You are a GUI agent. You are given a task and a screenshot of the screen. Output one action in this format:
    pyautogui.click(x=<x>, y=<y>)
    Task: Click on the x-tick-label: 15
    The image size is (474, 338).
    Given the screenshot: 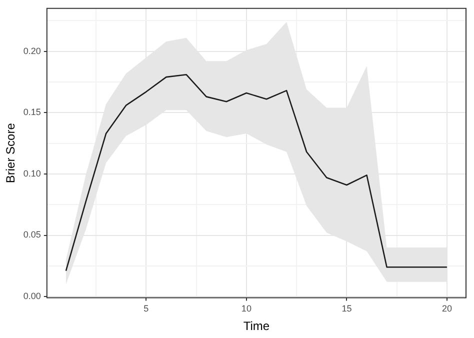 What is the action you would take?
    pyautogui.click(x=347, y=309)
    